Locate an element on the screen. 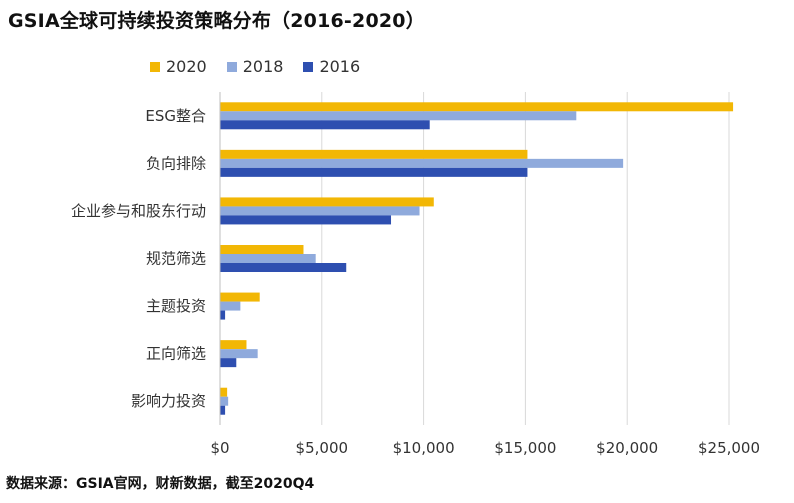  legend-item-2020: 2020 is located at coordinates (178, 66).